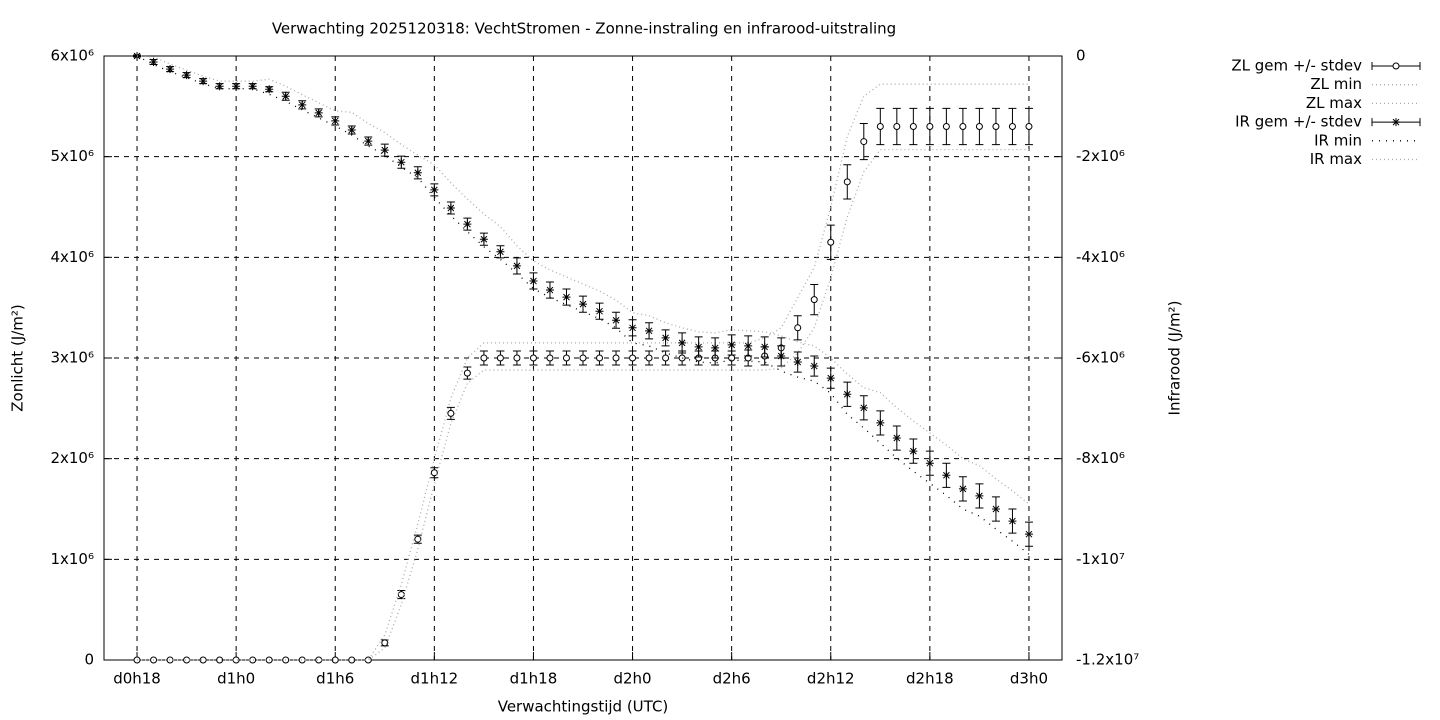 This screenshot has width=1440, height=720. Describe the element at coordinates (1336, 84) in the screenshot. I see `legend-label: ZL min` at that location.